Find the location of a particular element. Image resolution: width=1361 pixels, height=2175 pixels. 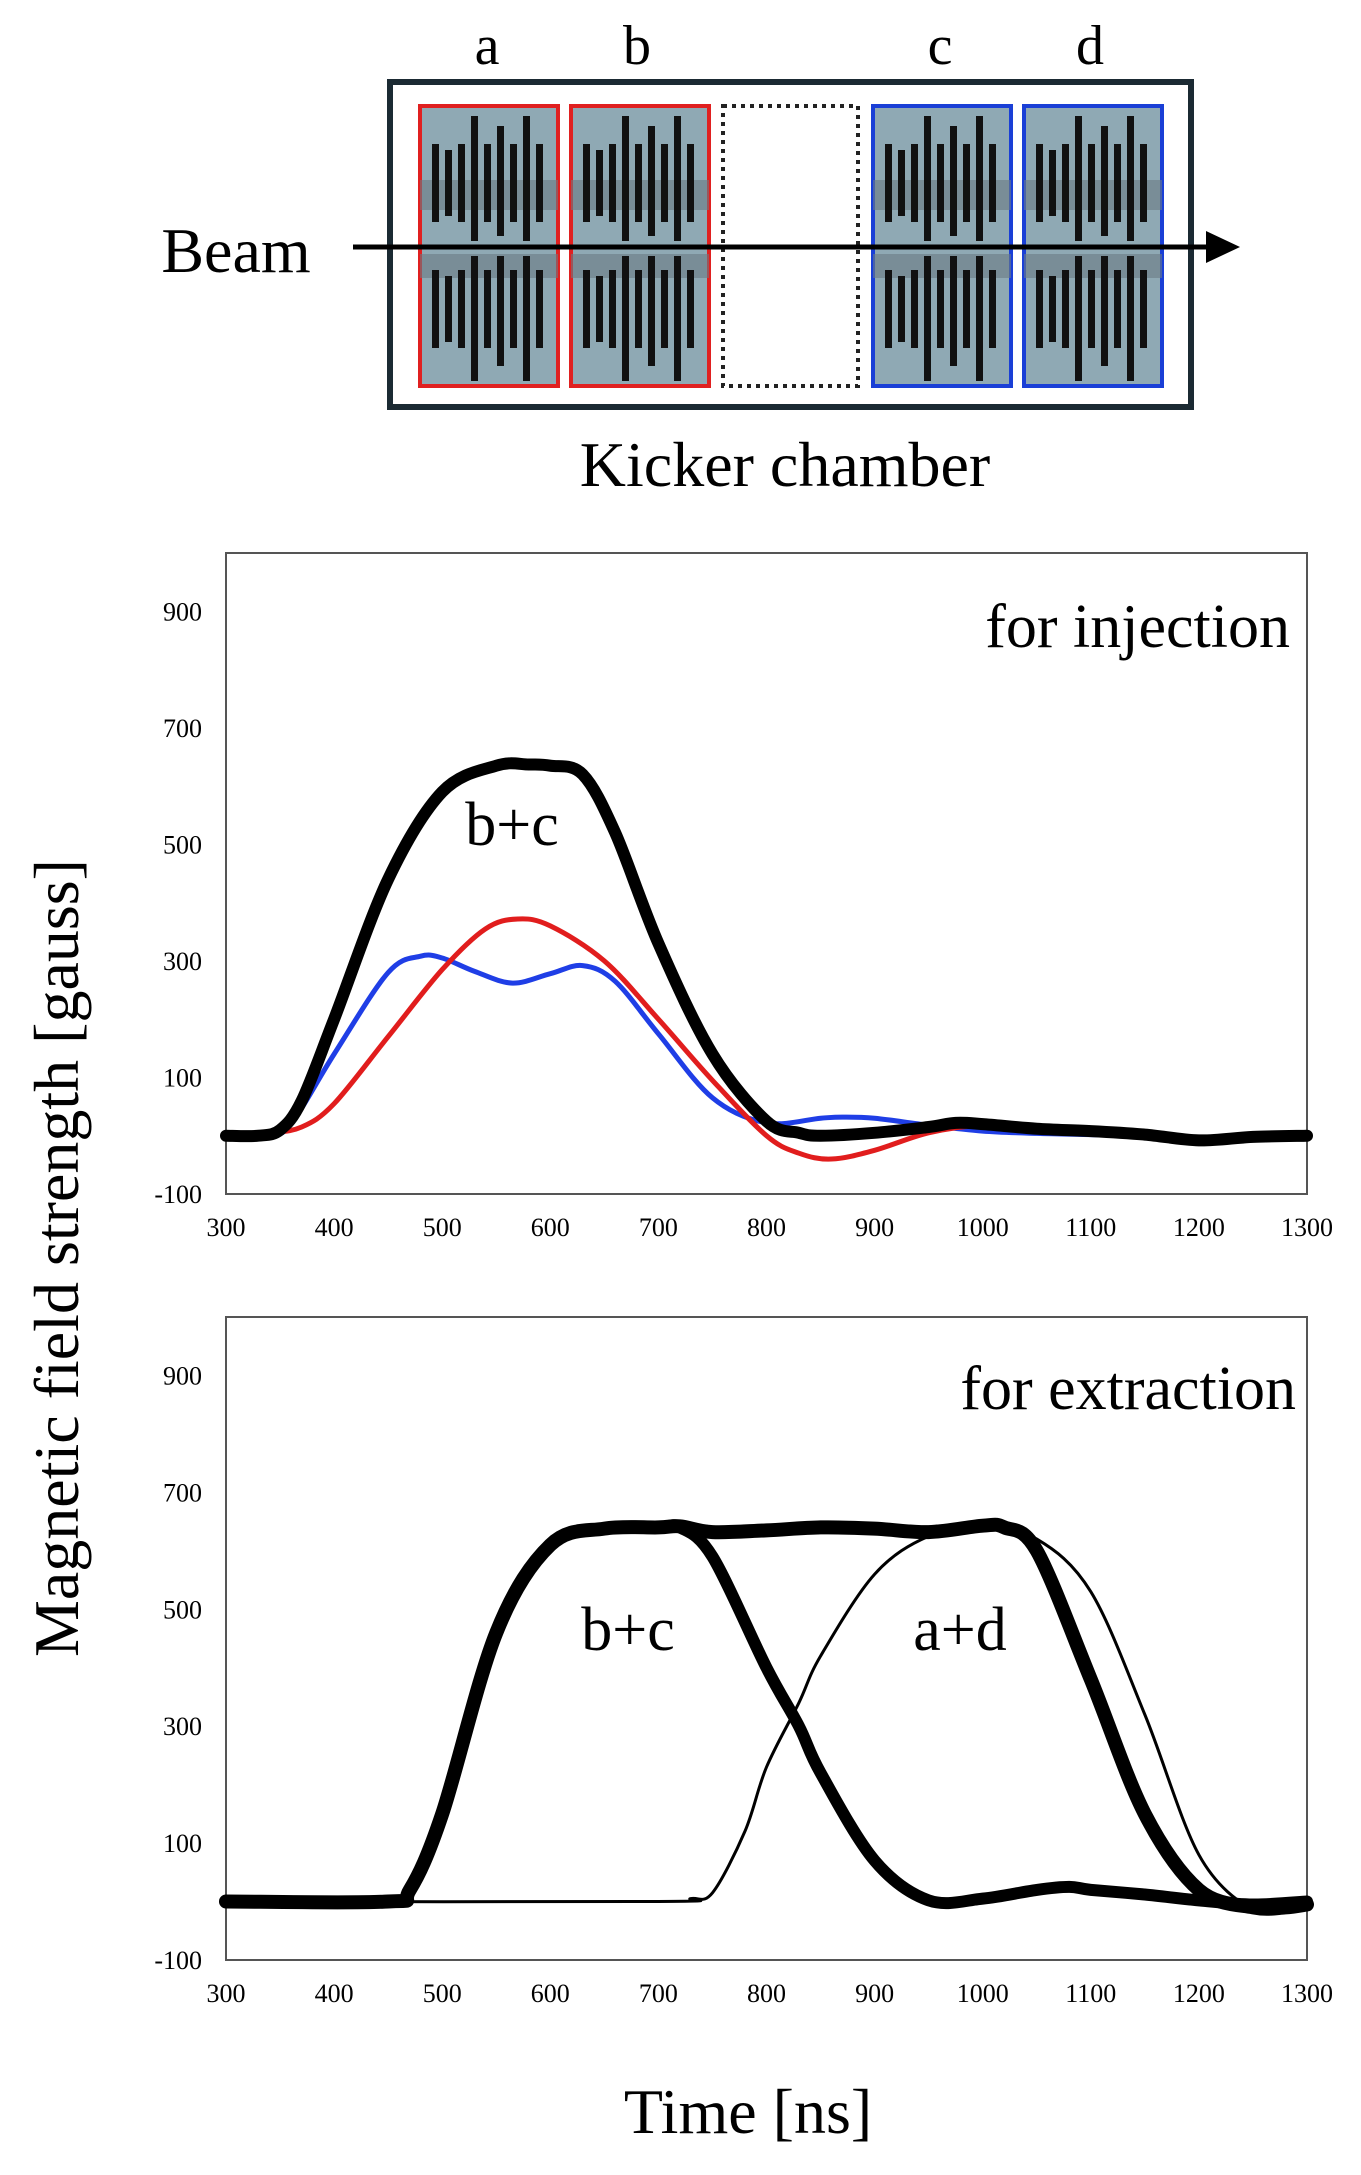

extraction-x-tick-label: 1100 is located at coordinates (1090, 1993).